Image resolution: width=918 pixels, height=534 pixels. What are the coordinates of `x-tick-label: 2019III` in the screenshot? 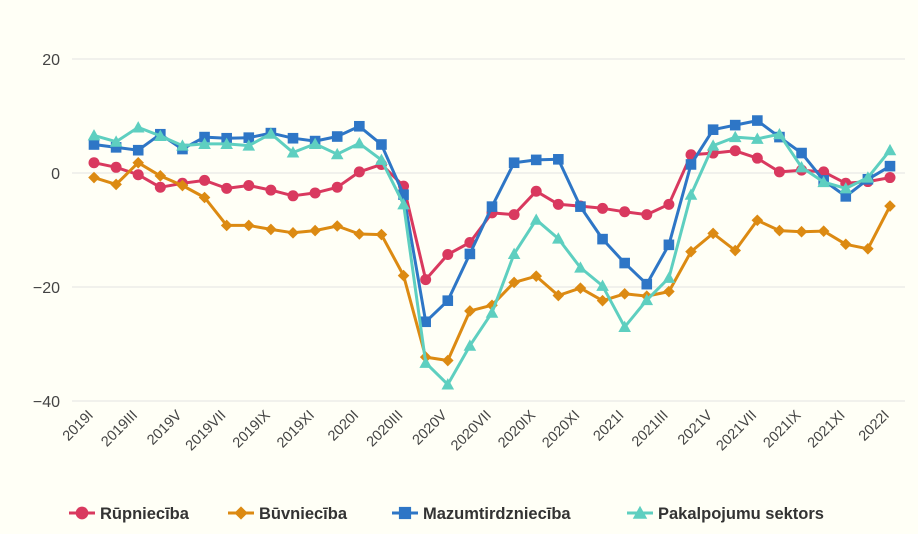 It's located at (119, 429).